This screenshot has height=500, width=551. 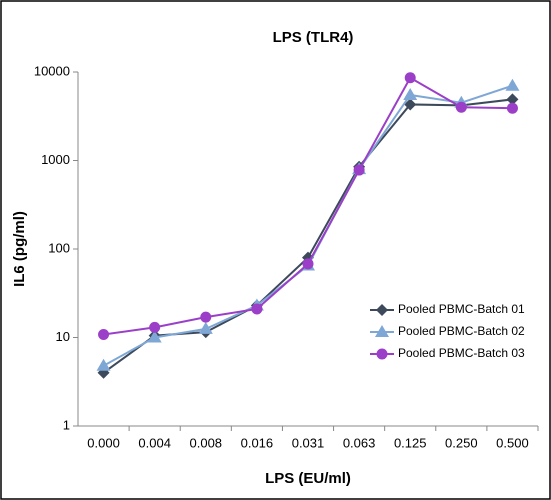 I want to click on y-tick-label: 1000, so click(x=55, y=159).